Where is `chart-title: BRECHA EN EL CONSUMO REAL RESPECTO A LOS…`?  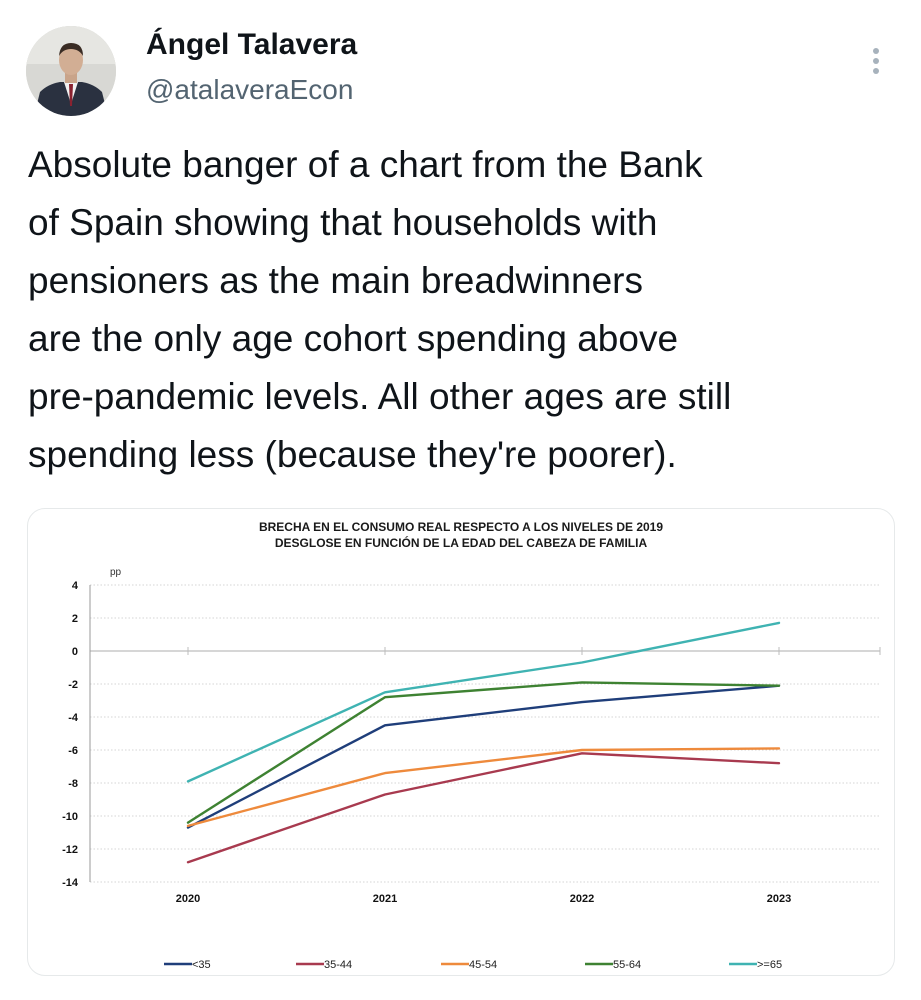 chart-title: BRECHA EN EL CONSUMO REAL RESPECTO A LOS… is located at coordinates (461, 527).